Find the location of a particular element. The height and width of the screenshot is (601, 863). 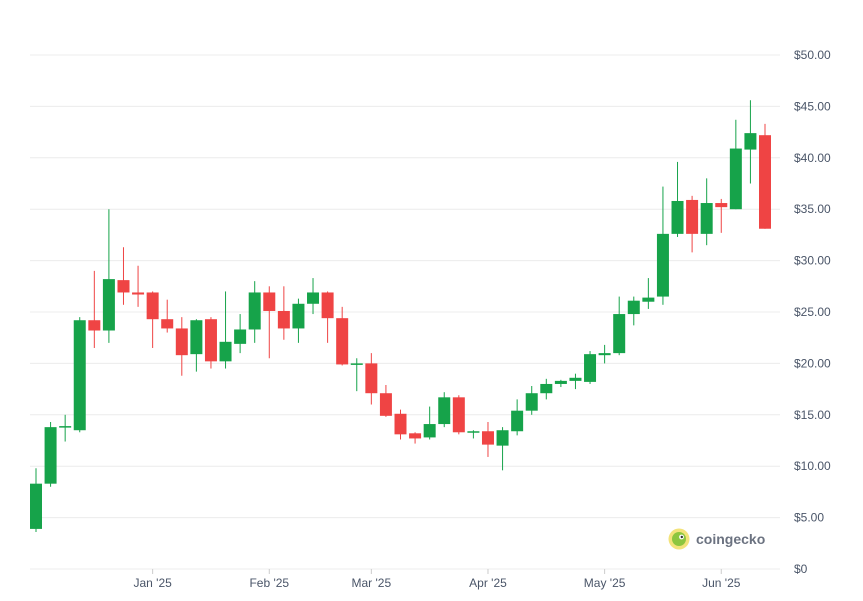

x-tick-label: Jan '25 is located at coordinates (152, 583).